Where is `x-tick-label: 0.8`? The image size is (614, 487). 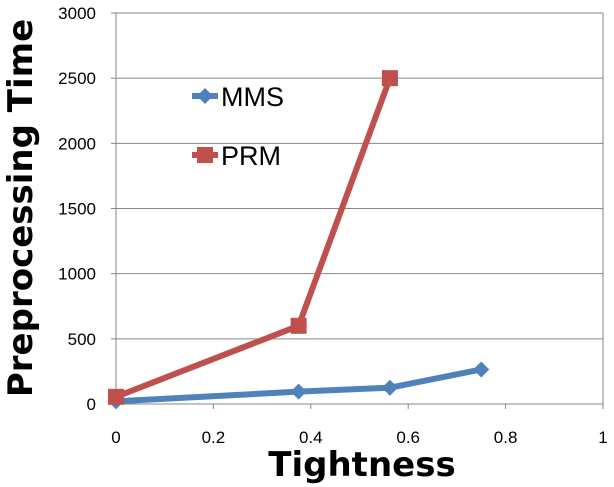 x-tick-label: 0.8 is located at coordinates (506, 437).